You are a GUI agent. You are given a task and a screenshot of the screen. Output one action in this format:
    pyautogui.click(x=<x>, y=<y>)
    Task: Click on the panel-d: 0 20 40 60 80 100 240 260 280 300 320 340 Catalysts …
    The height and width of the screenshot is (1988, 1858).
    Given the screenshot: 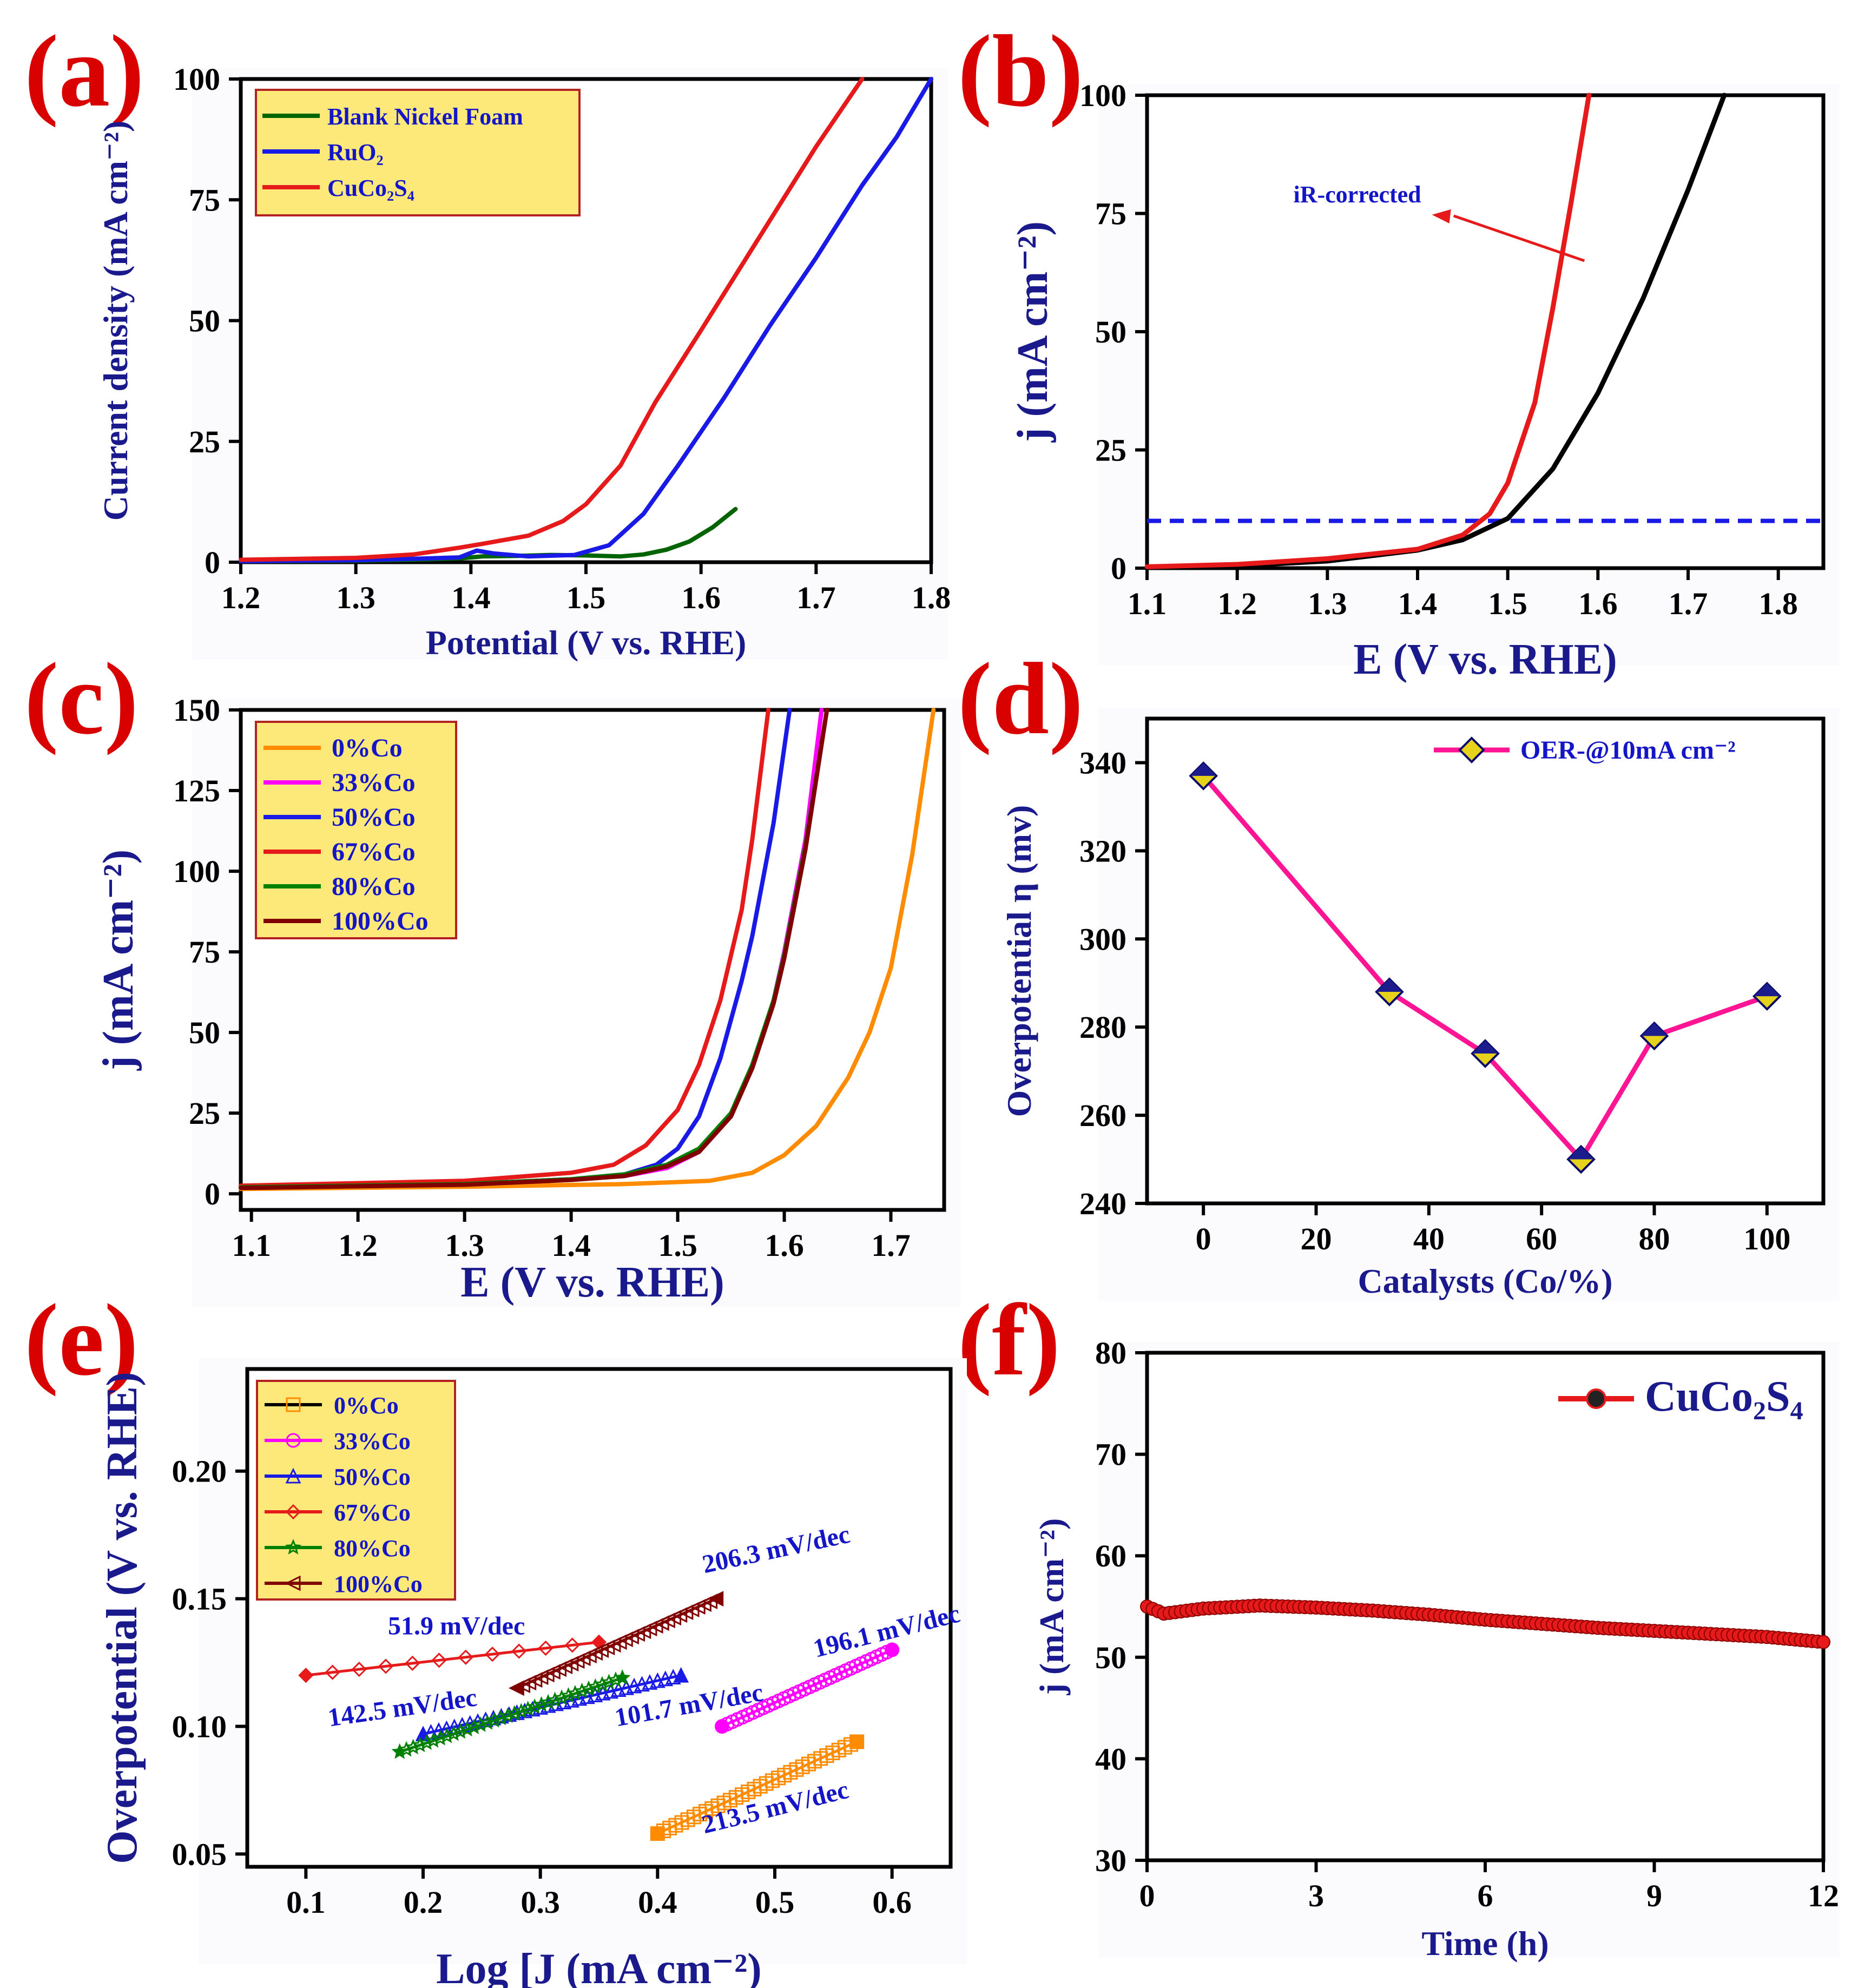 What is the action you would take?
    pyautogui.click(x=1420, y=1004)
    